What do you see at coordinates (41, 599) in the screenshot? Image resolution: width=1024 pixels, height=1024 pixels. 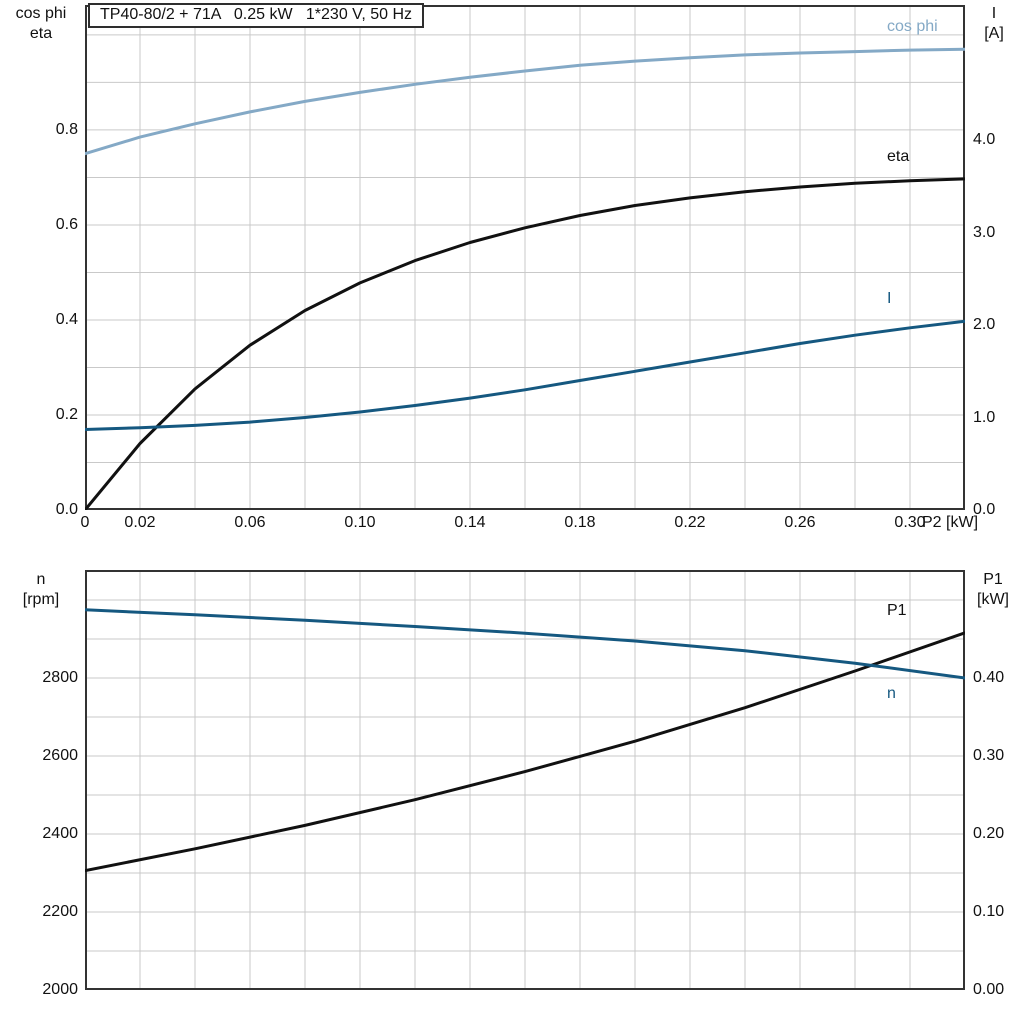 I see `left-axis-line2: [rpm]` at bounding box center [41, 599].